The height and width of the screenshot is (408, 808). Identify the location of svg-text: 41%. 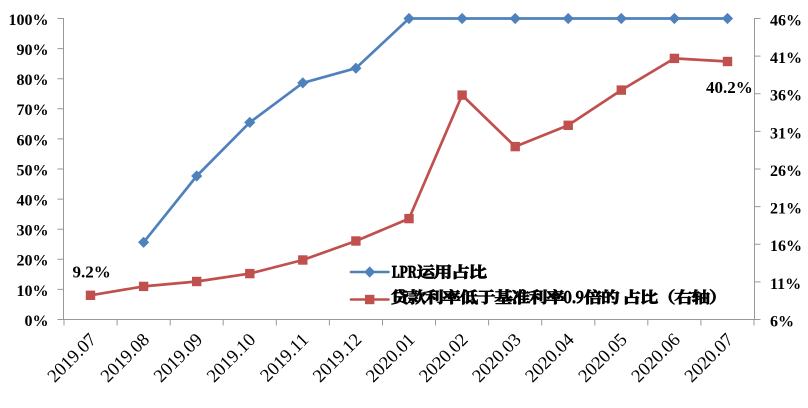
(786, 58).